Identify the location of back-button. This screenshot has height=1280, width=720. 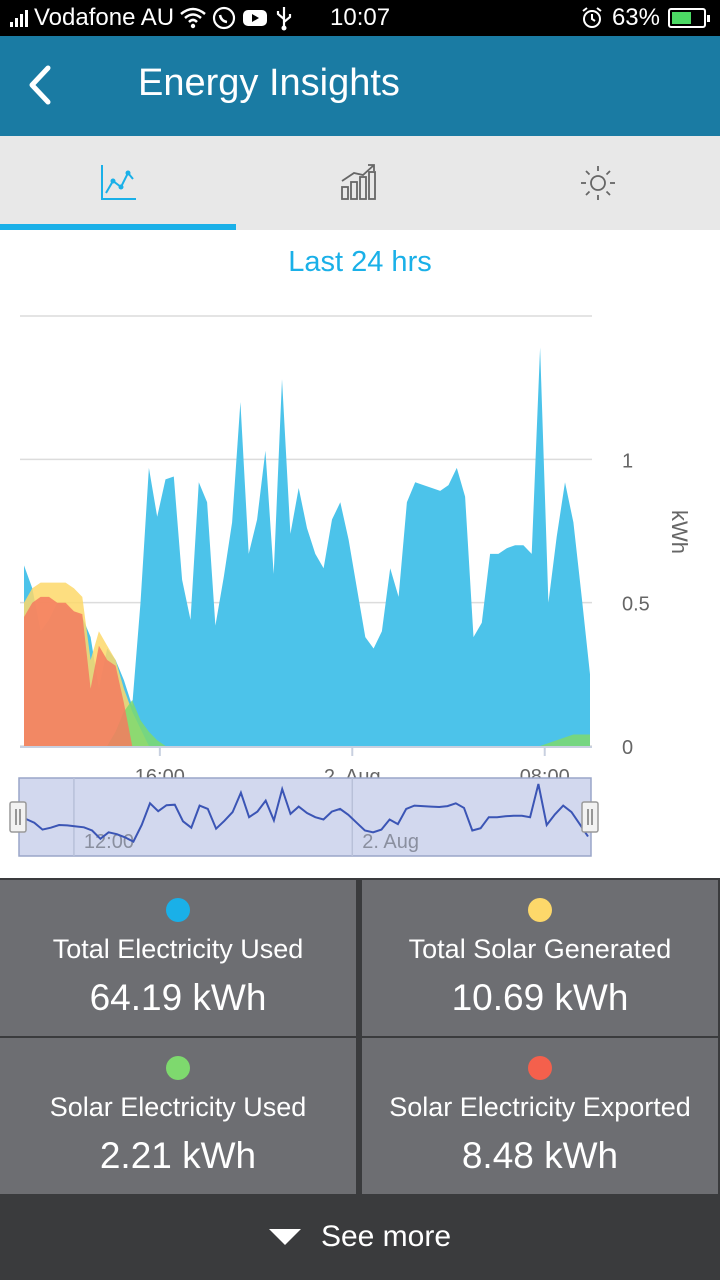
(43, 85).